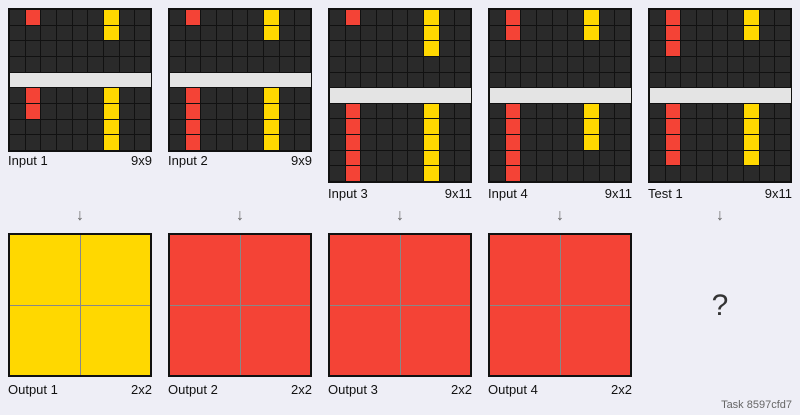 Image resolution: width=800 pixels, height=415 pixels. What do you see at coordinates (513, 389) in the screenshot?
I see `output-name-4: Output 4` at bounding box center [513, 389].